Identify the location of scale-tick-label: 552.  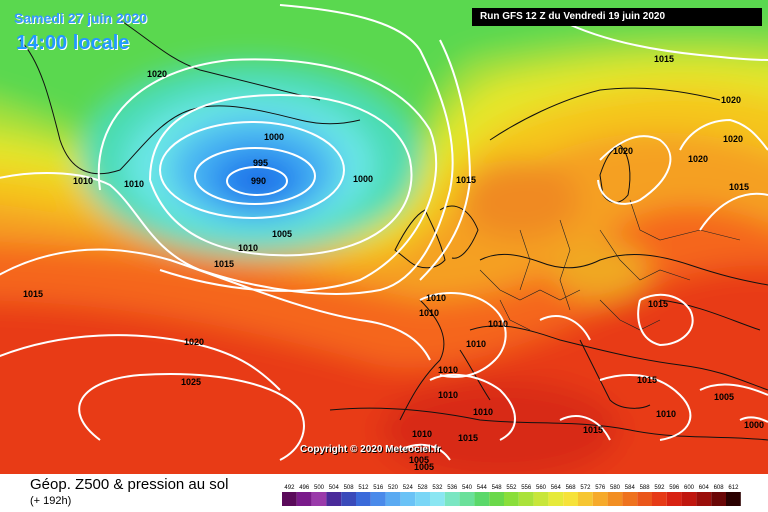
(511, 488).